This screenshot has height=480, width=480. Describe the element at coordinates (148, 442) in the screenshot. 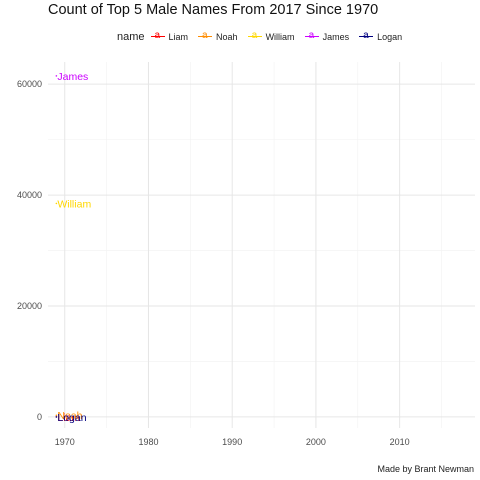

I see `x-tick-label: 1980` at that location.